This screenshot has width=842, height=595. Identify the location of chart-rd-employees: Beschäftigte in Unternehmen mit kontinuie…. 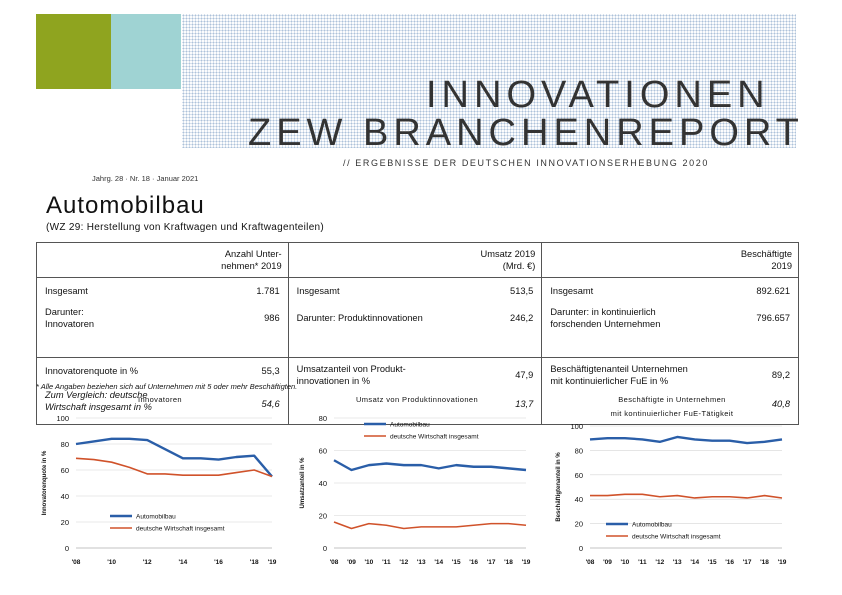
(671, 480).